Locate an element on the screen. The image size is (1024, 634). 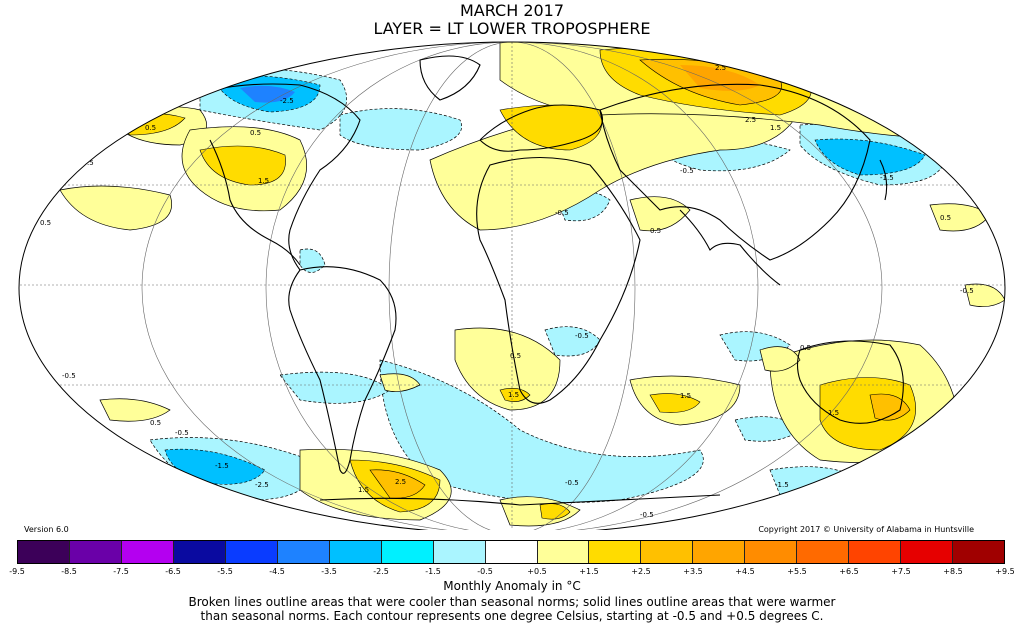
colorbar-tick-label: -2.5 is located at coordinates (381, 571).